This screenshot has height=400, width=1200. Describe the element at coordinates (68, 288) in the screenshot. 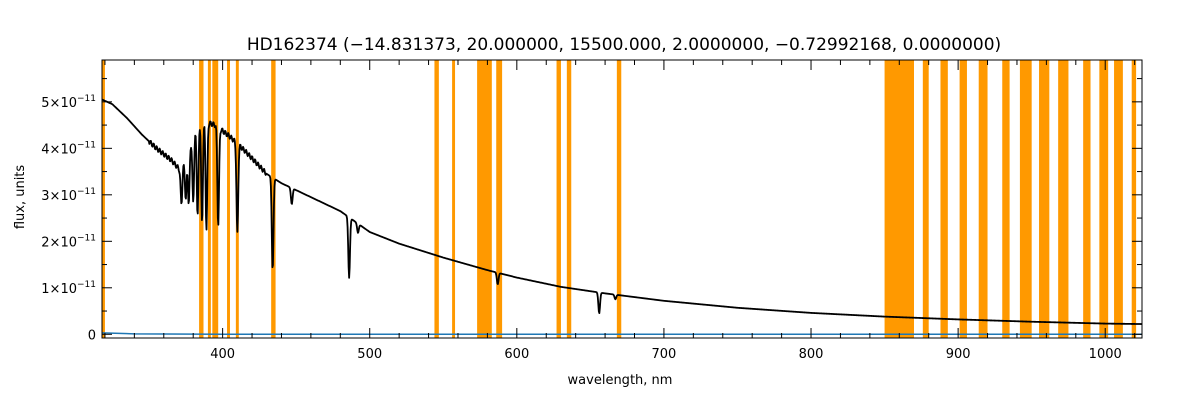

I see `y-tick-label: 1×10⁻¹¹` at that location.